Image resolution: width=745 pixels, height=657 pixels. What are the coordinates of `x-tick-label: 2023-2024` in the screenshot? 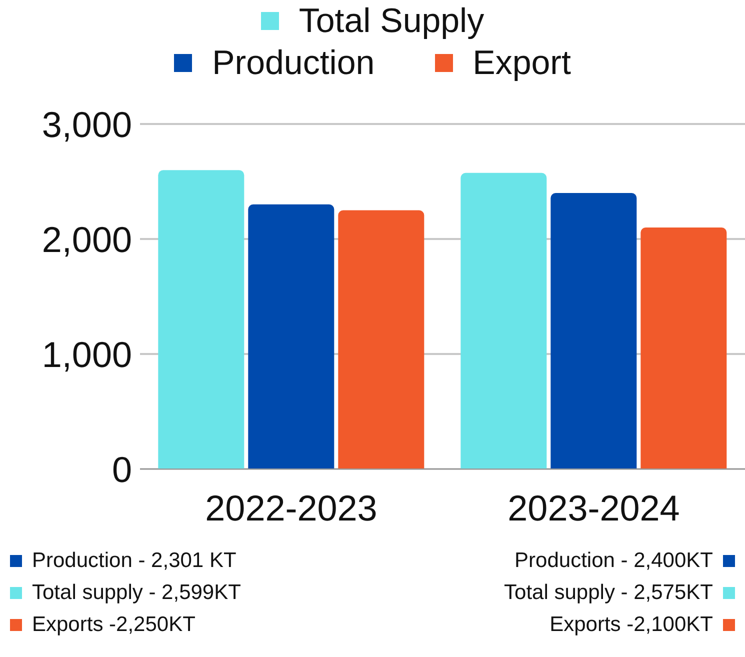 It's located at (594, 508).